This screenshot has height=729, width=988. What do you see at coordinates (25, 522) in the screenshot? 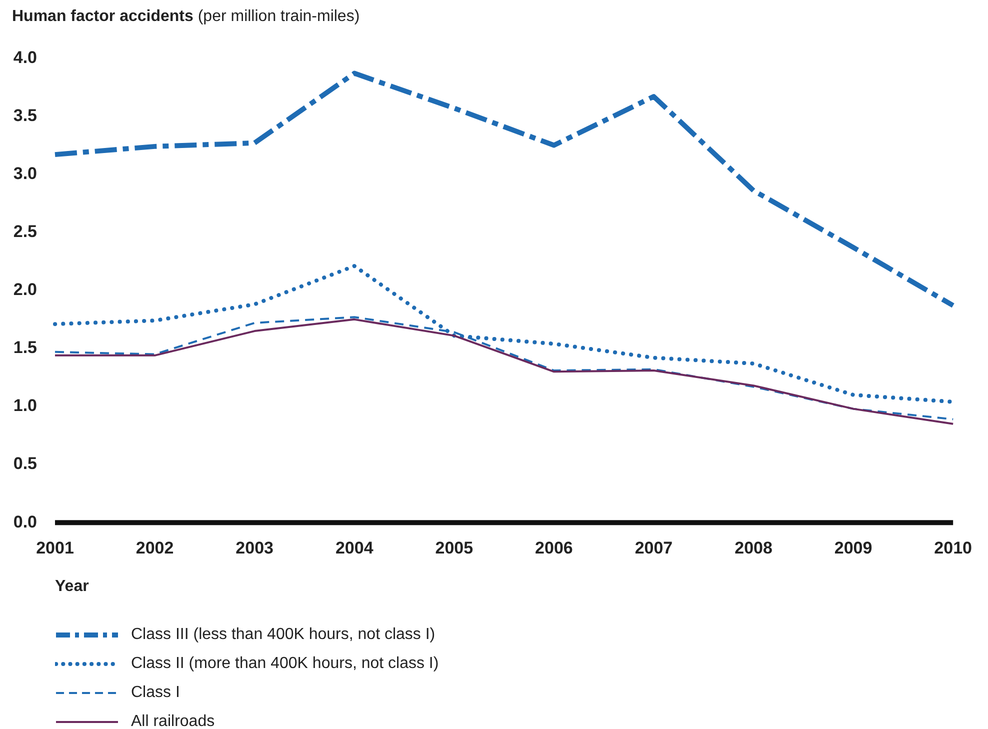
I see `y-tick-label: 0.0` at bounding box center [25, 522].